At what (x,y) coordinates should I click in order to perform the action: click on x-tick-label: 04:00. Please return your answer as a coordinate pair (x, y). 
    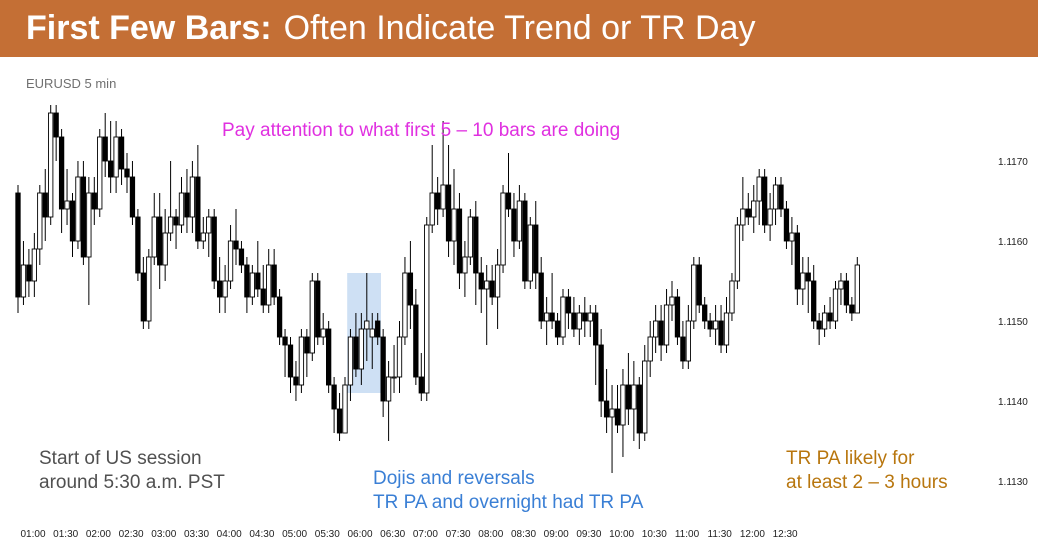
    Looking at the image, I should click on (229, 534).